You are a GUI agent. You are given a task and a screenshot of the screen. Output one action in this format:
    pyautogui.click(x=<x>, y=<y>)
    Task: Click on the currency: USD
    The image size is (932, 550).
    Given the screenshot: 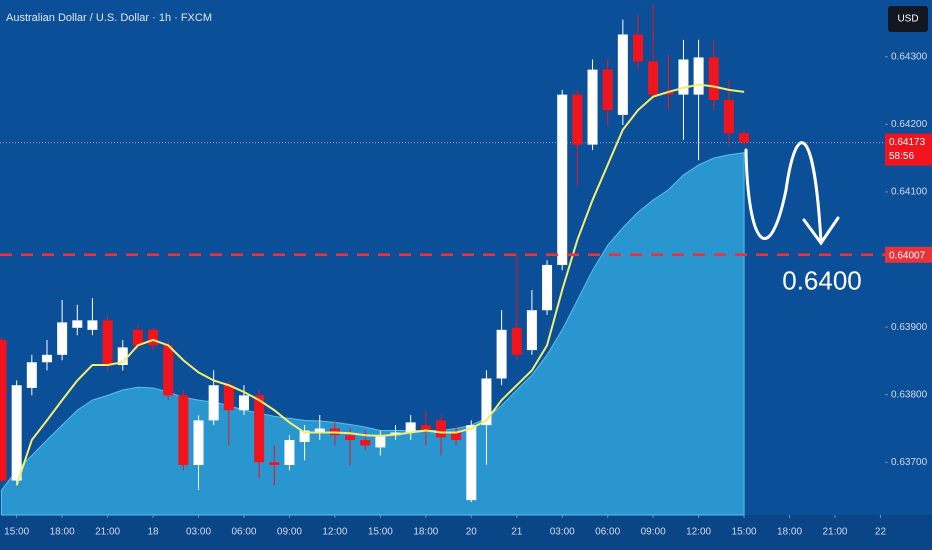 What is the action you would take?
    pyautogui.click(x=907, y=19)
    